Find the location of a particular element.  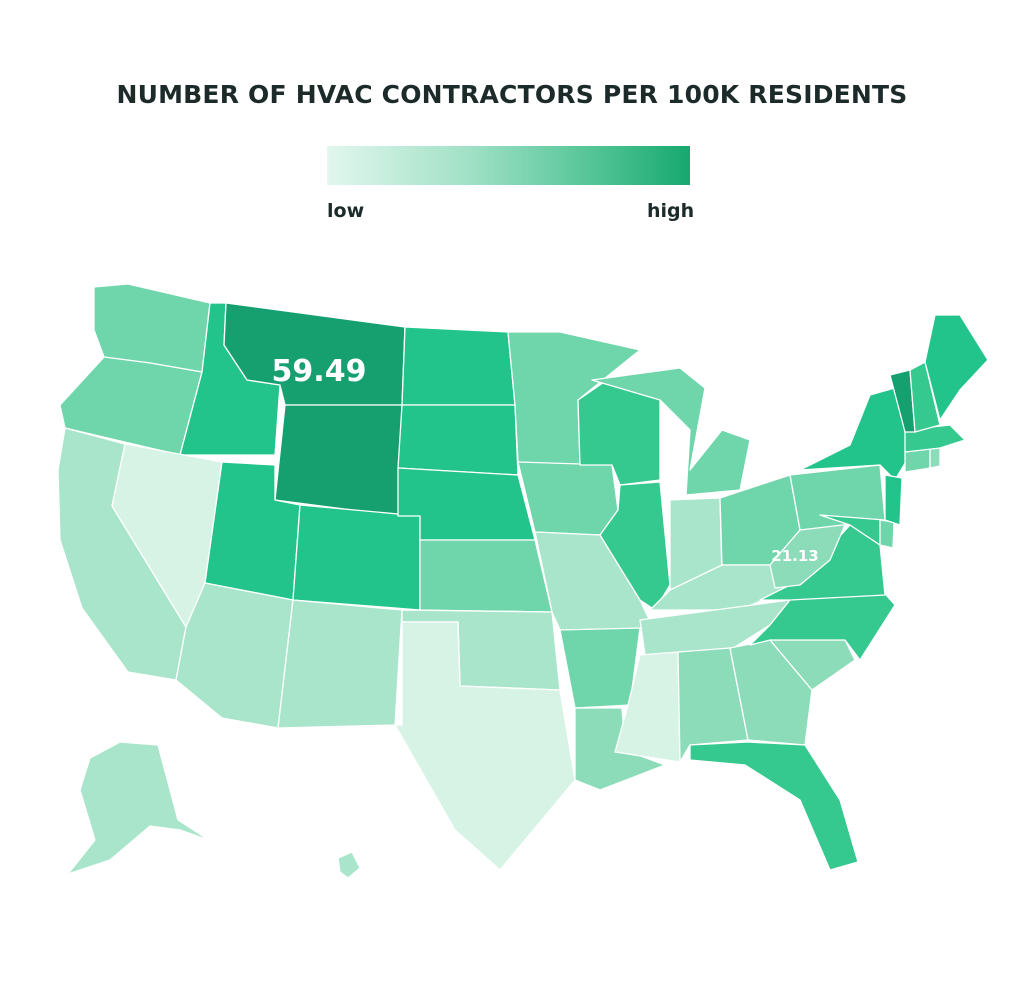

state-texas is located at coordinates (452, 746).